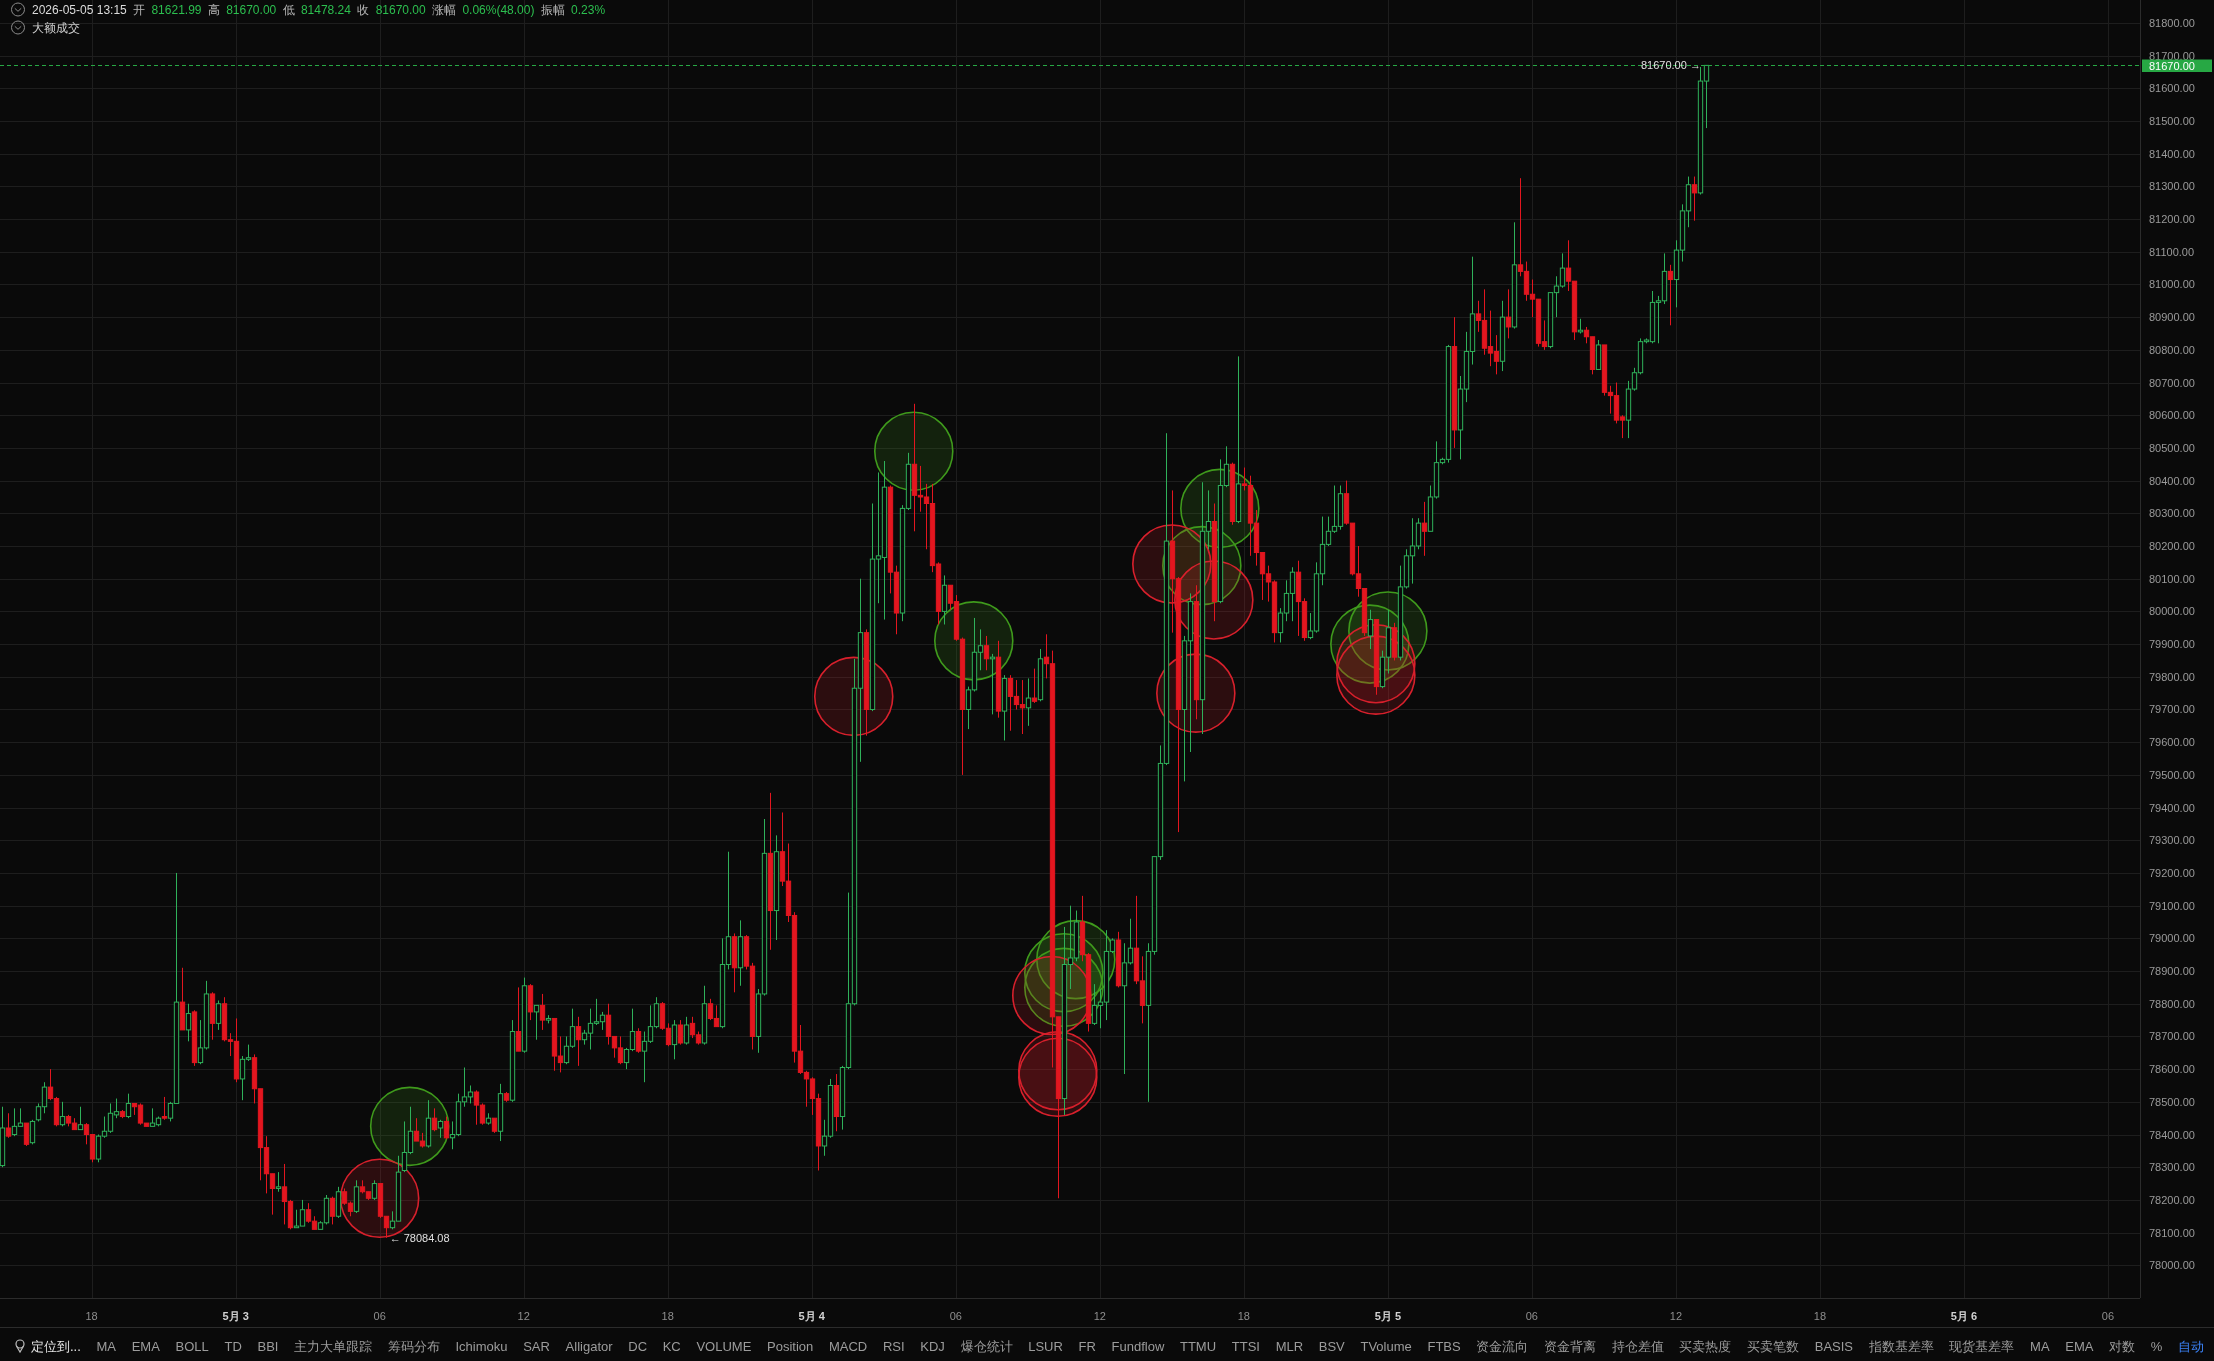  What do you see at coordinates (2172, 120) in the screenshot?
I see `y-tick-label: 81500.00` at bounding box center [2172, 120].